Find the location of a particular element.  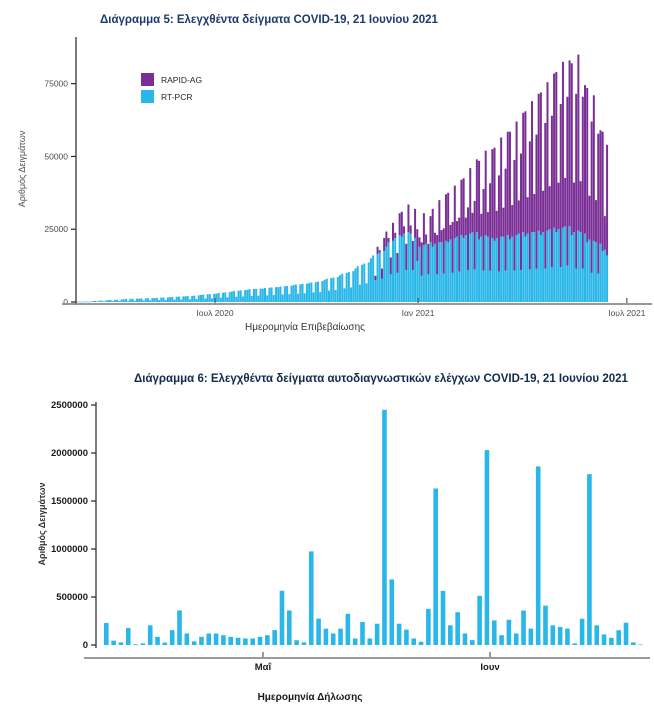

y-tick-label: 1000000 is located at coordinates (69, 549).